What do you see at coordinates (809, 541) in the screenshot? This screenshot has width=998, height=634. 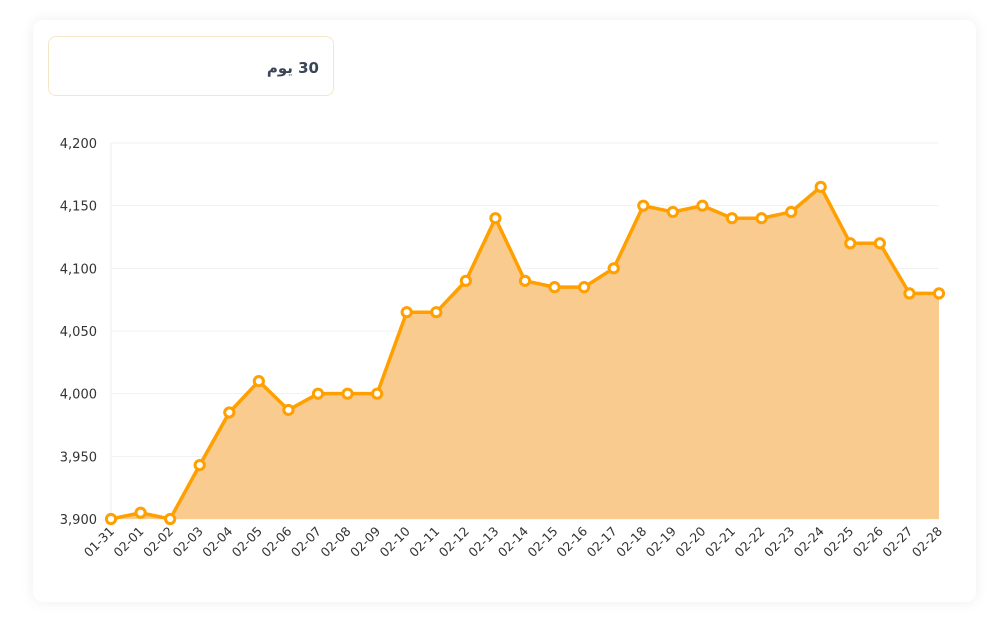 I see `x-tick-label-24: 02-24` at bounding box center [809, 541].